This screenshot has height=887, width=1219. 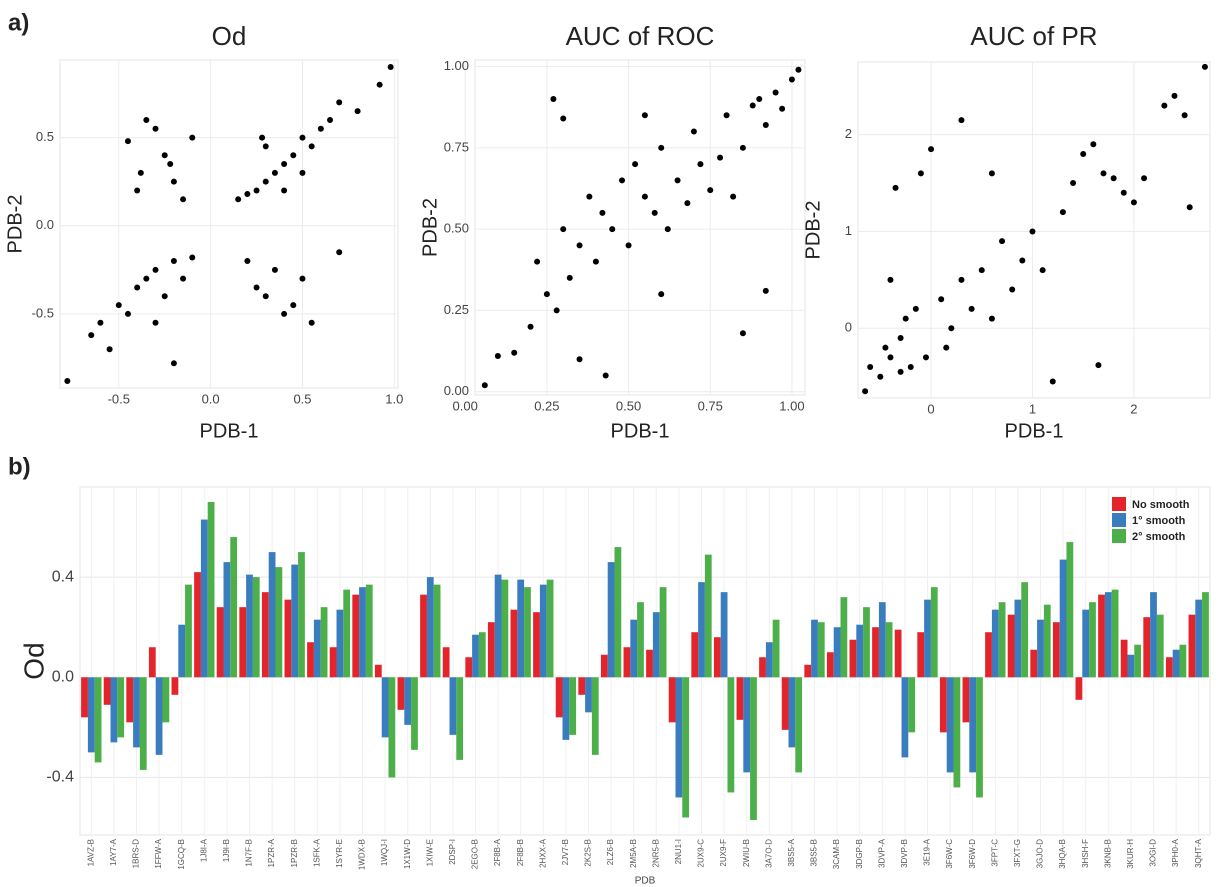 I want to click on x-tick-label: 0.0, so click(x=211, y=398).